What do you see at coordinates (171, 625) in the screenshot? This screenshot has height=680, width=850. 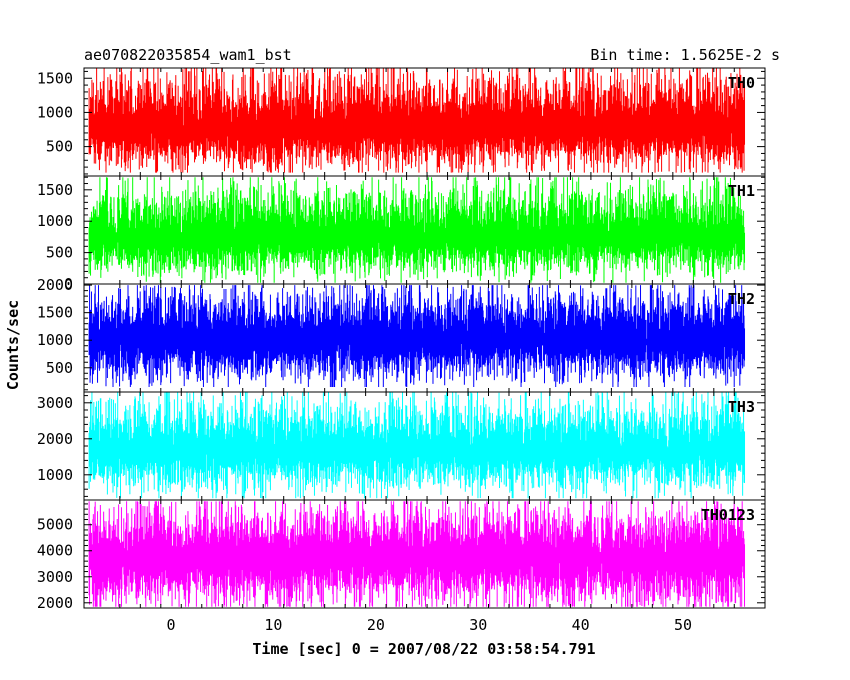 I see `x-tick-label: 0` at bounding box center [171, 625].